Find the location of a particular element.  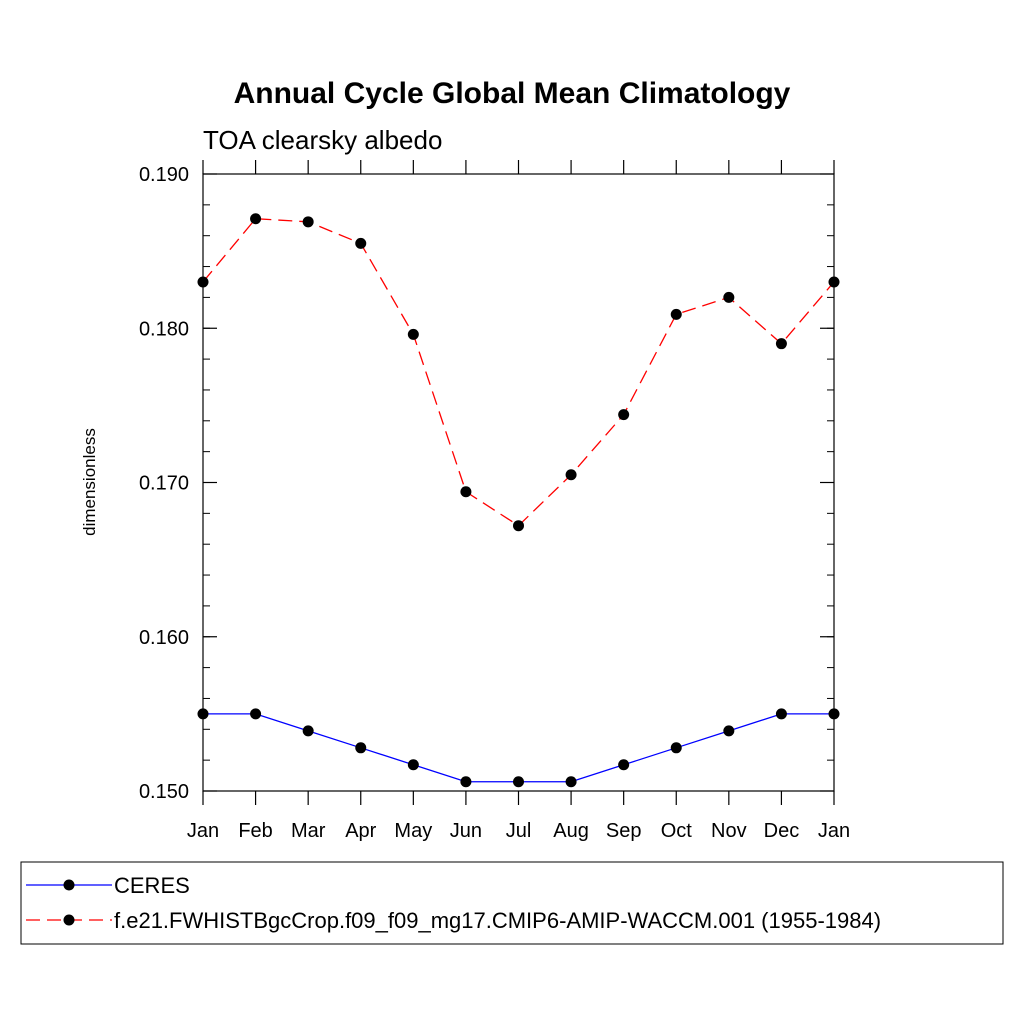

x-tick-label: Apr is located at coordinates (360, 831).